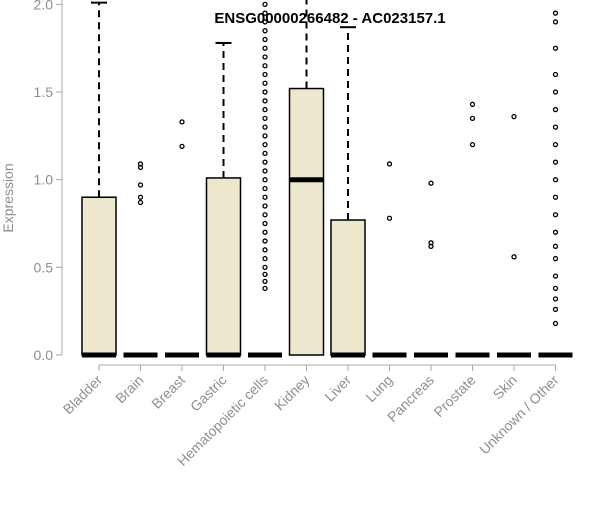 The image size is (600, 505). What do you see at coordinates (168, 392) in the screenshot?
I see `x-tick-label: Breast` at bounding box center [168, 392].